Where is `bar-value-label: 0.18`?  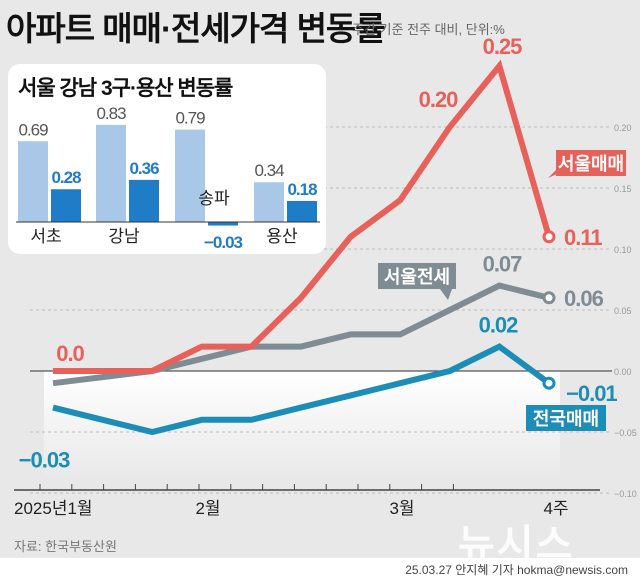 bar-value-label: 0.18 is located at coordinates (302, 189).